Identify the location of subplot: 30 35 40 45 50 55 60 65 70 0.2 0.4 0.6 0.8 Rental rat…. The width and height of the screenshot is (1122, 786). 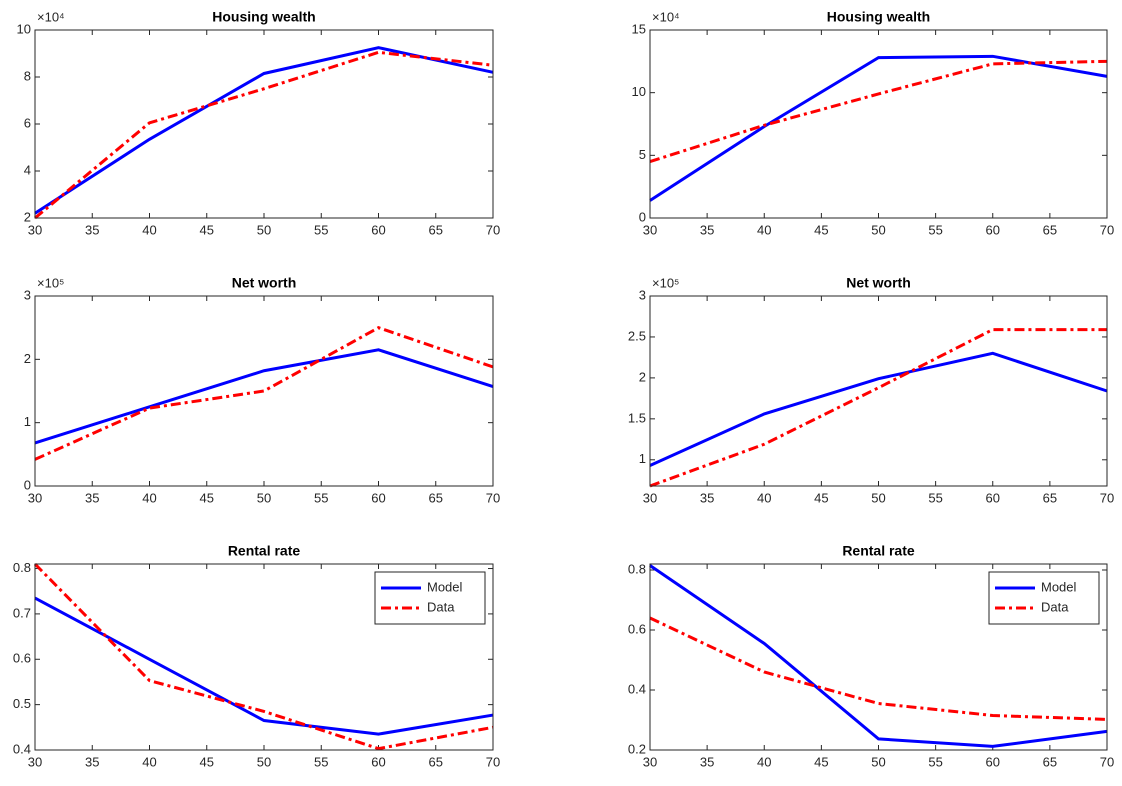
(871, 656).